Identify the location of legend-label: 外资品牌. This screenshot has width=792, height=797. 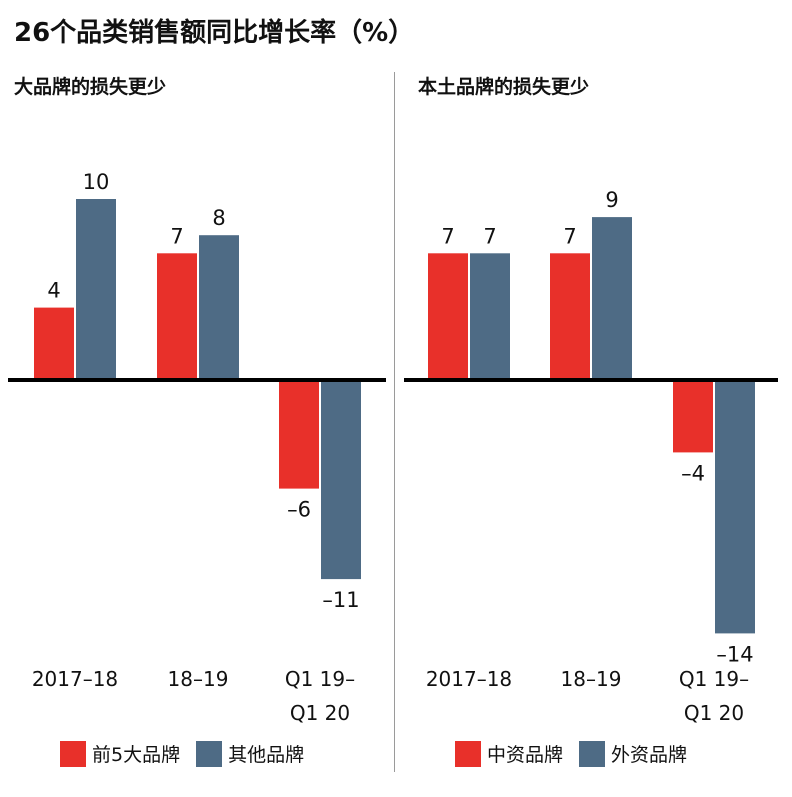
(649, 755).